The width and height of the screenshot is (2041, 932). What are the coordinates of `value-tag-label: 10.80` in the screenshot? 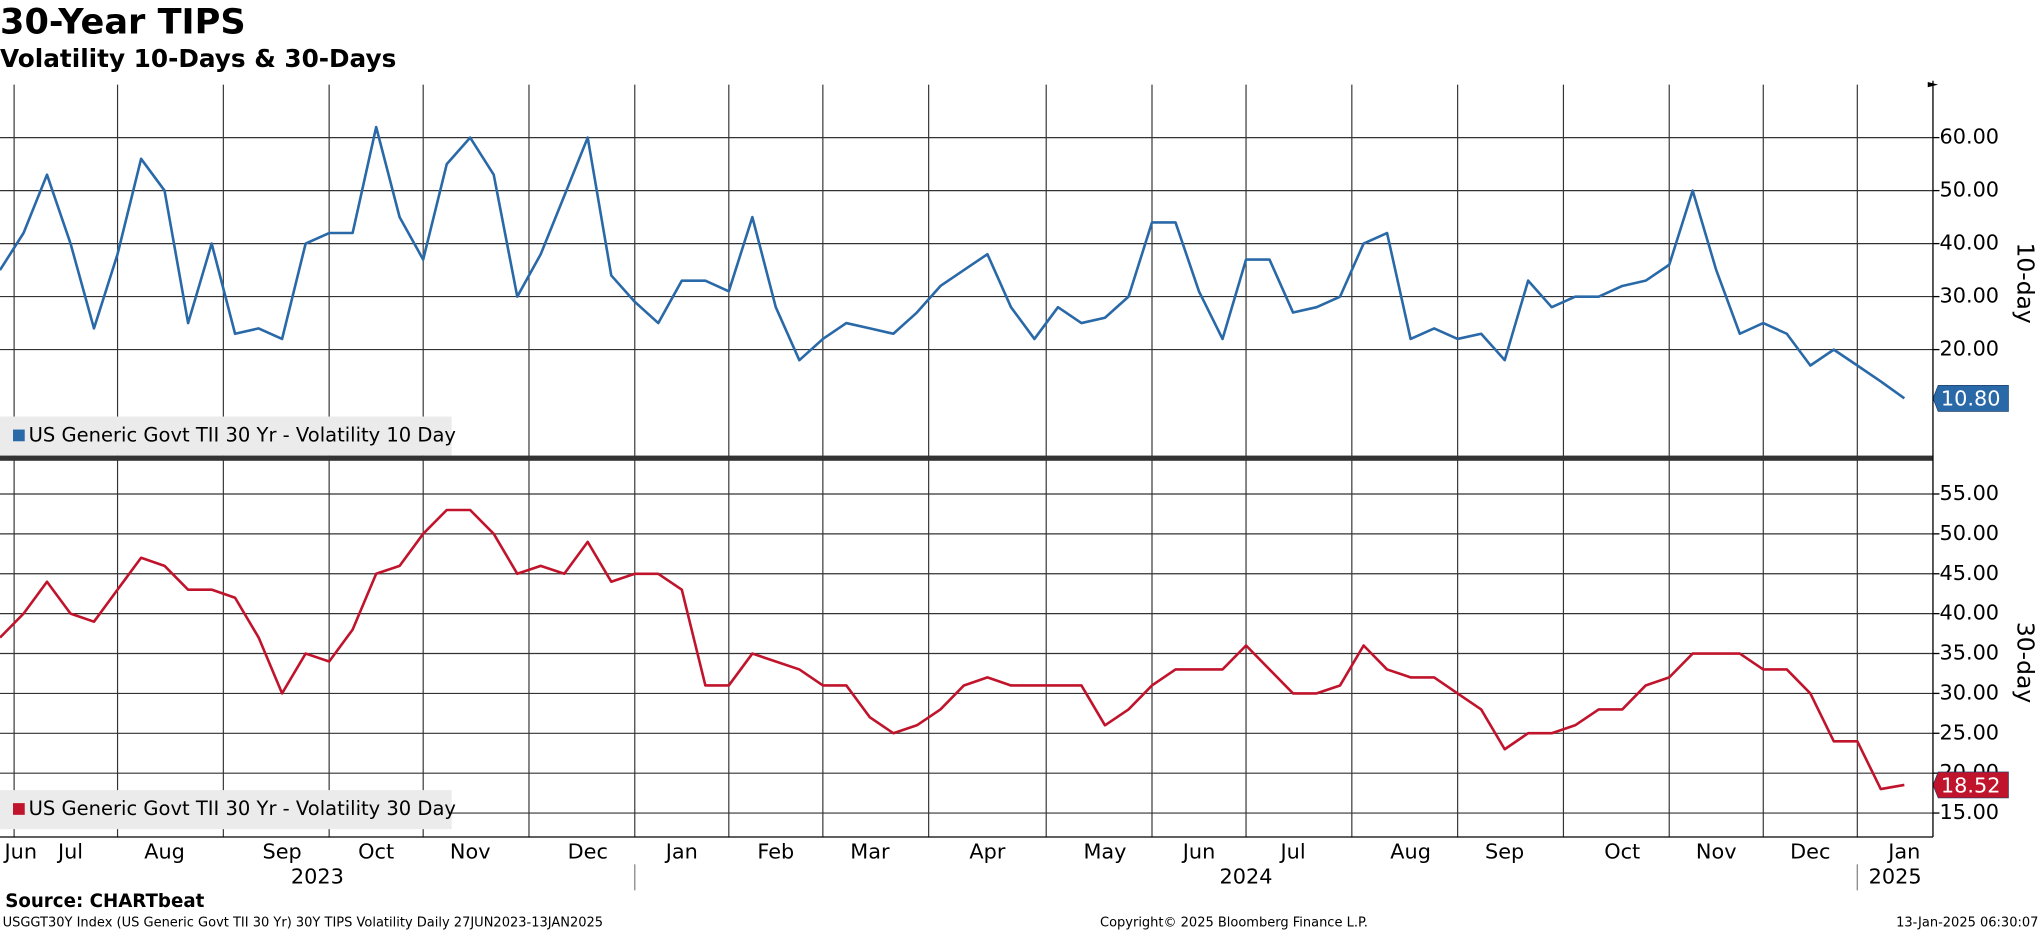 It's located at (1971, 399).